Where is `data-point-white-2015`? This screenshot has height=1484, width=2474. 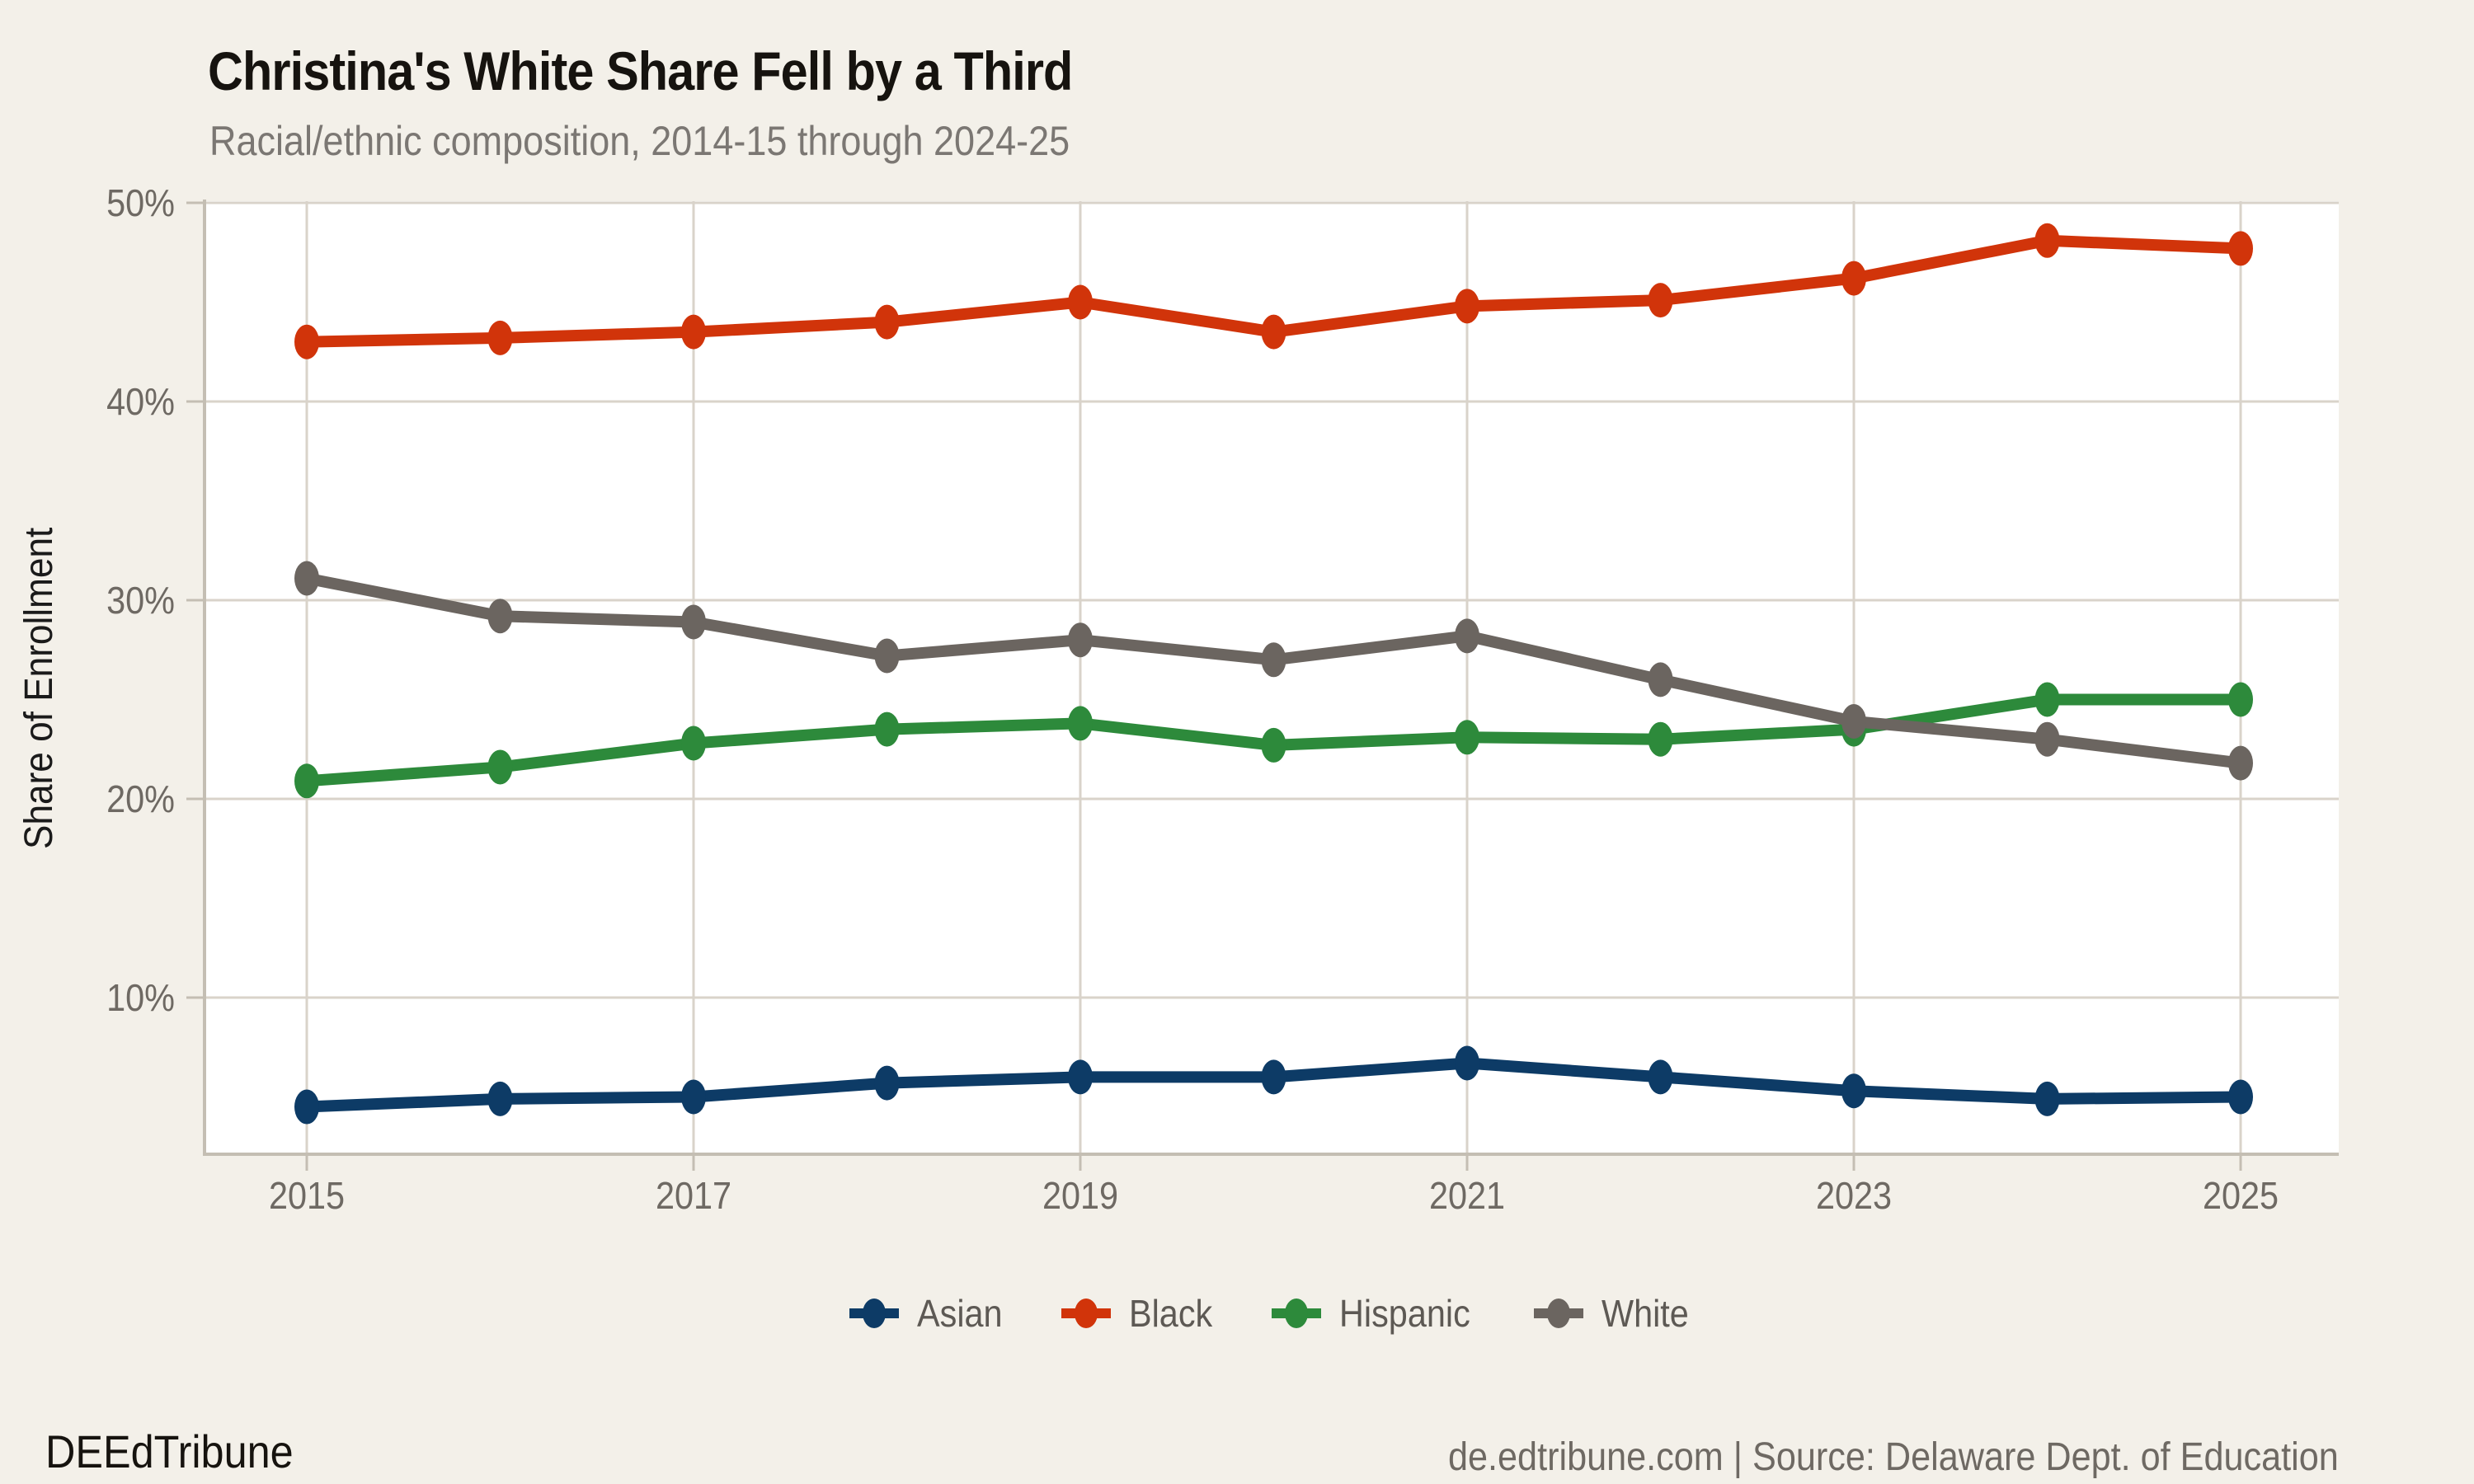
data-point-white-2015 is located at coordinates (306, 578).